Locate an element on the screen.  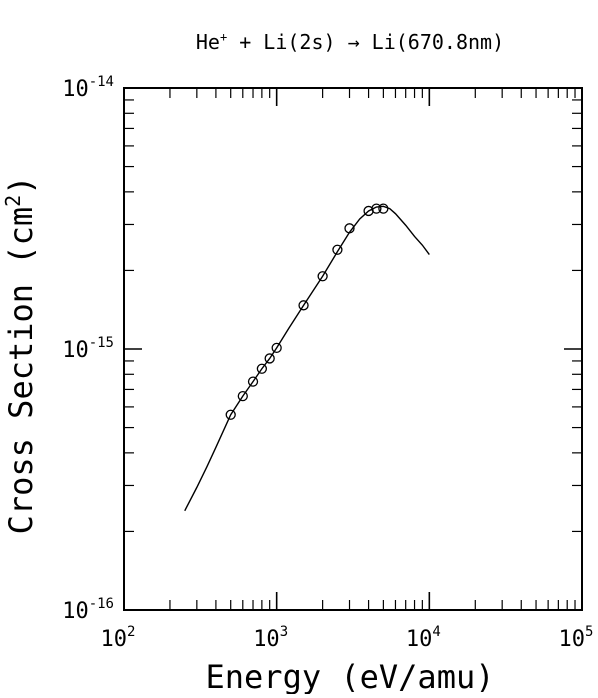
x-tick-label-exponent: 5 is located at coordinates (589, 632).